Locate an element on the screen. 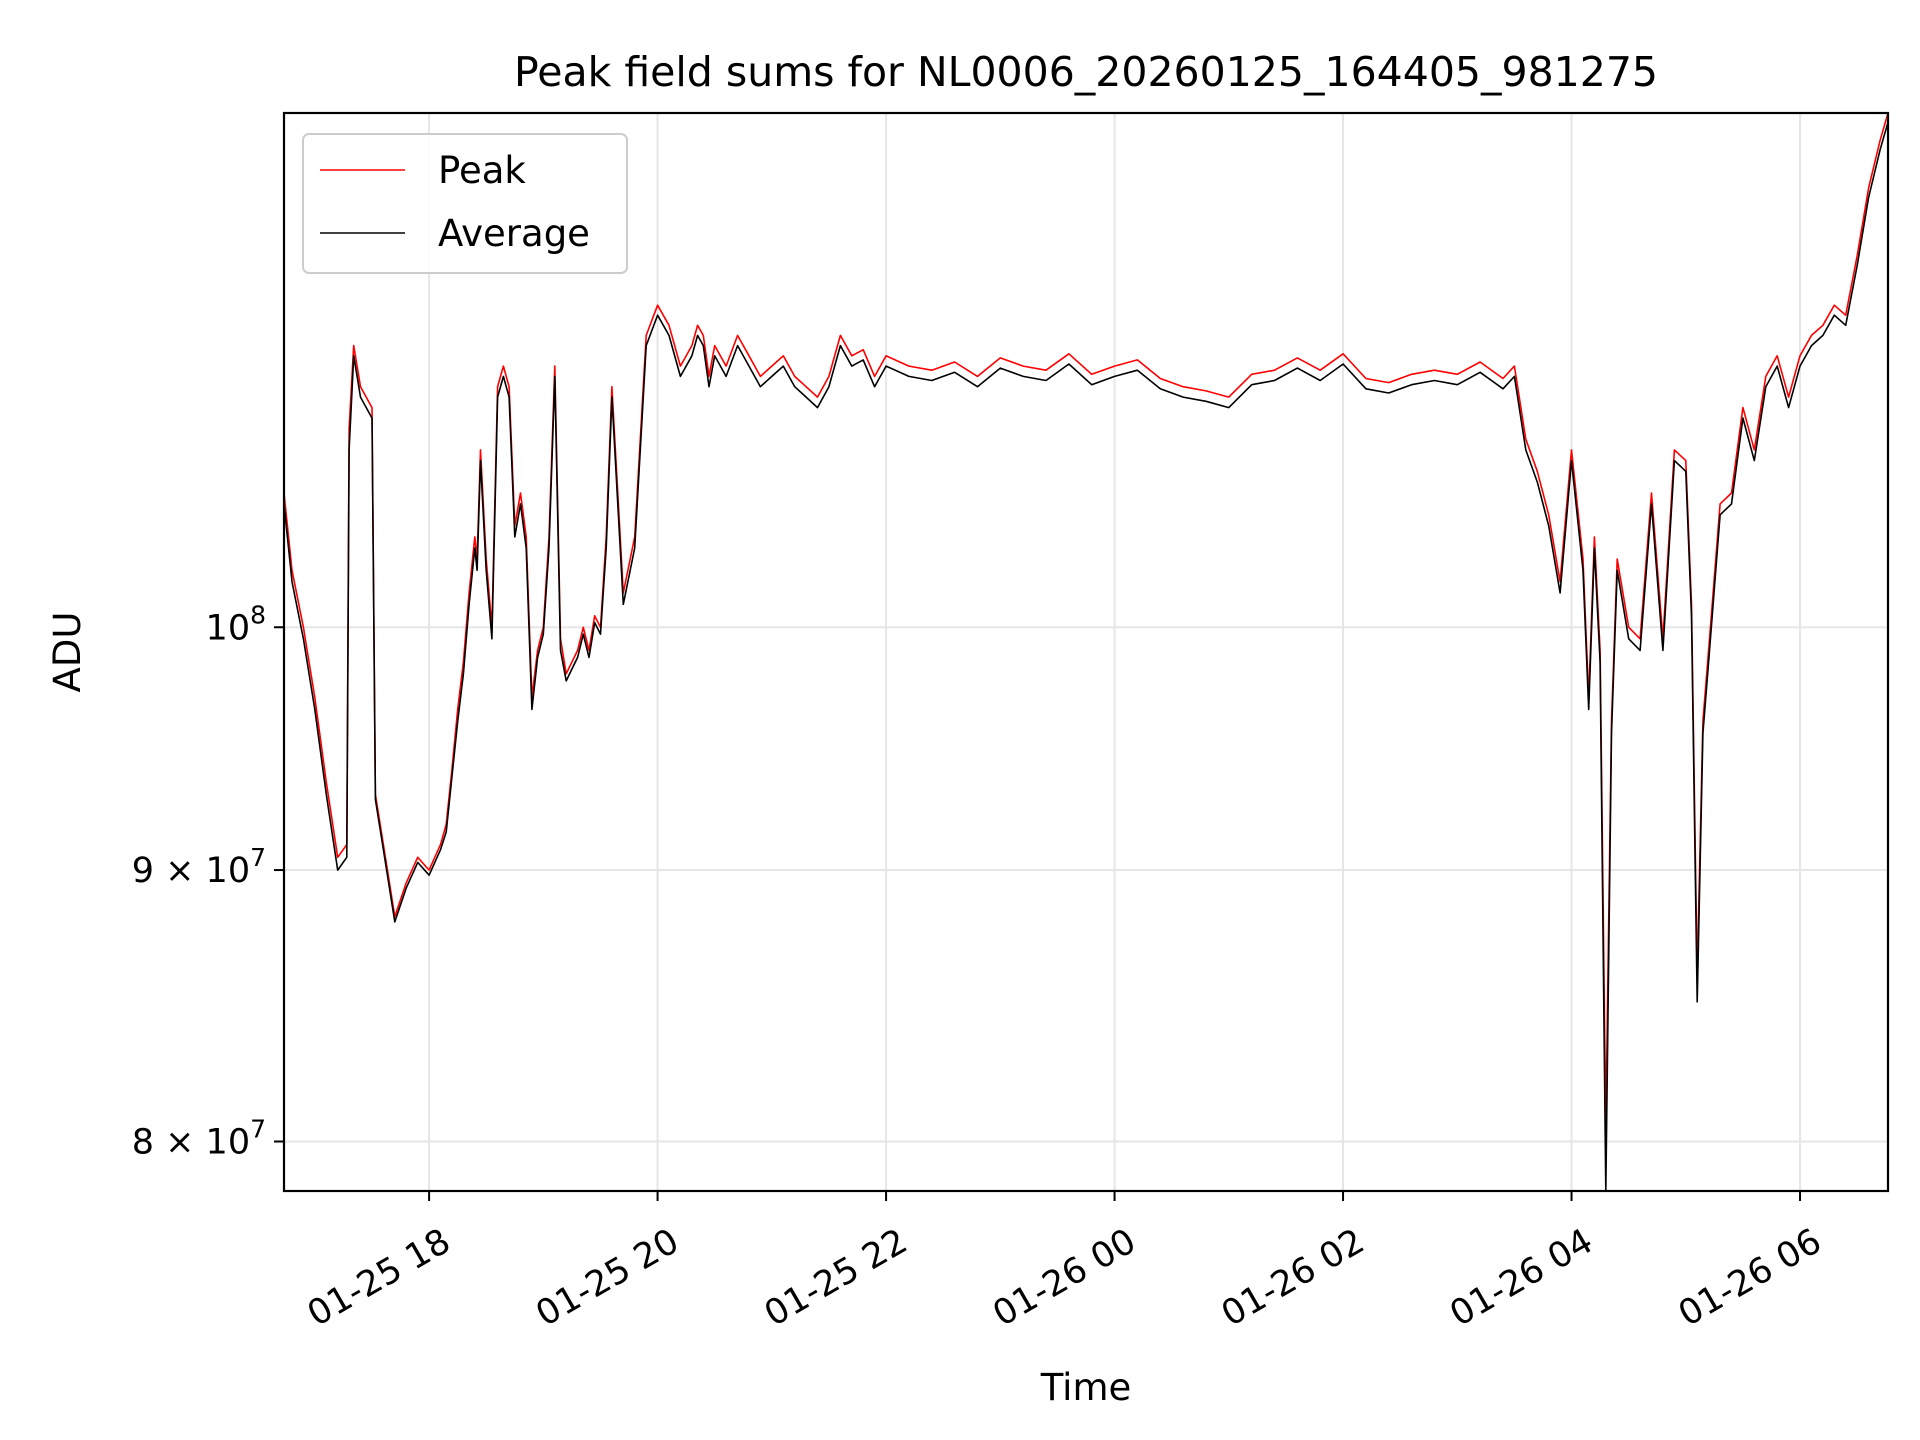 This screenshot has height=1440, width=1920. y-axis-label: ADU is located at coordinates (67, 652).